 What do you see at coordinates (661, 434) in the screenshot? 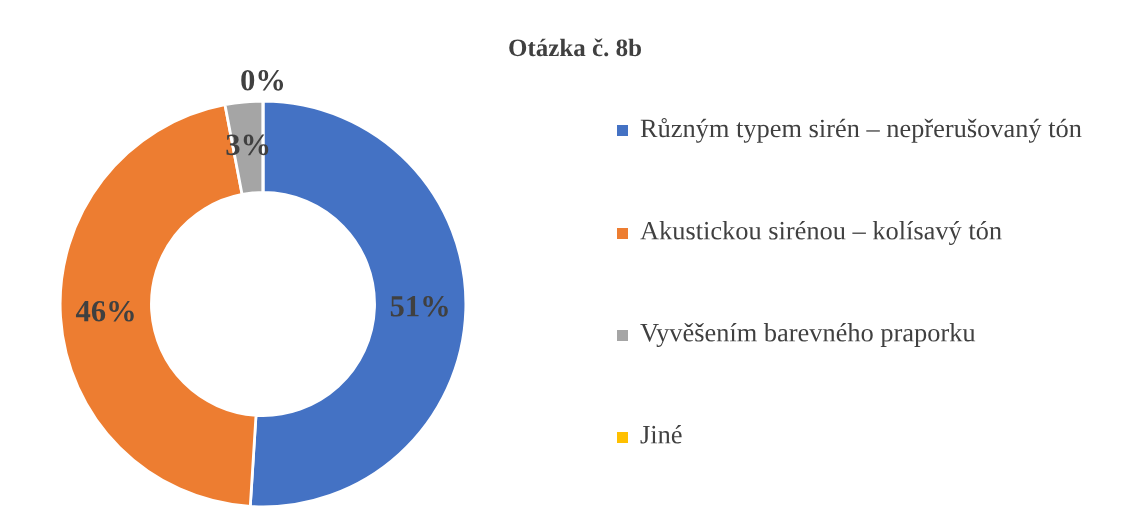
I see `legend-label: Jiné` at bounding box center [661, 434].